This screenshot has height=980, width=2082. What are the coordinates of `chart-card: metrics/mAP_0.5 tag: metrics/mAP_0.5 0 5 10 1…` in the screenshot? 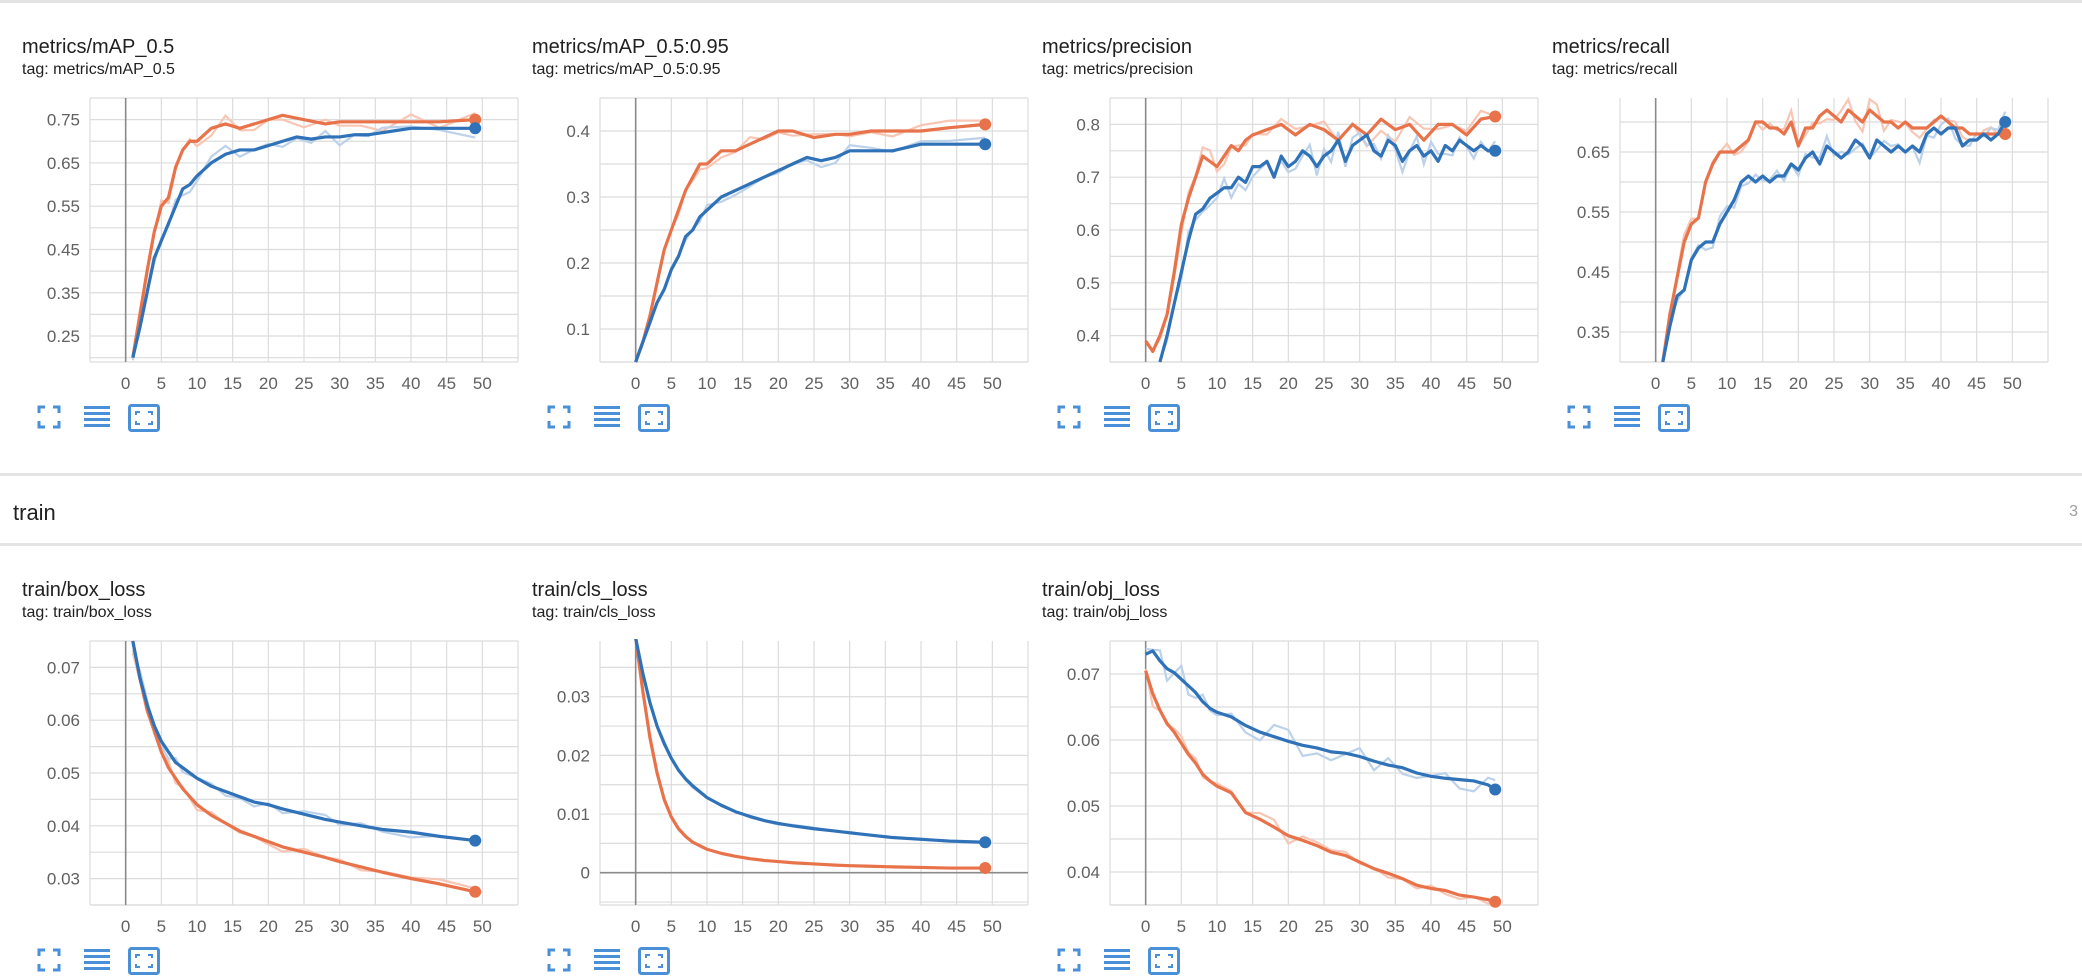 It's located at (259, 234).